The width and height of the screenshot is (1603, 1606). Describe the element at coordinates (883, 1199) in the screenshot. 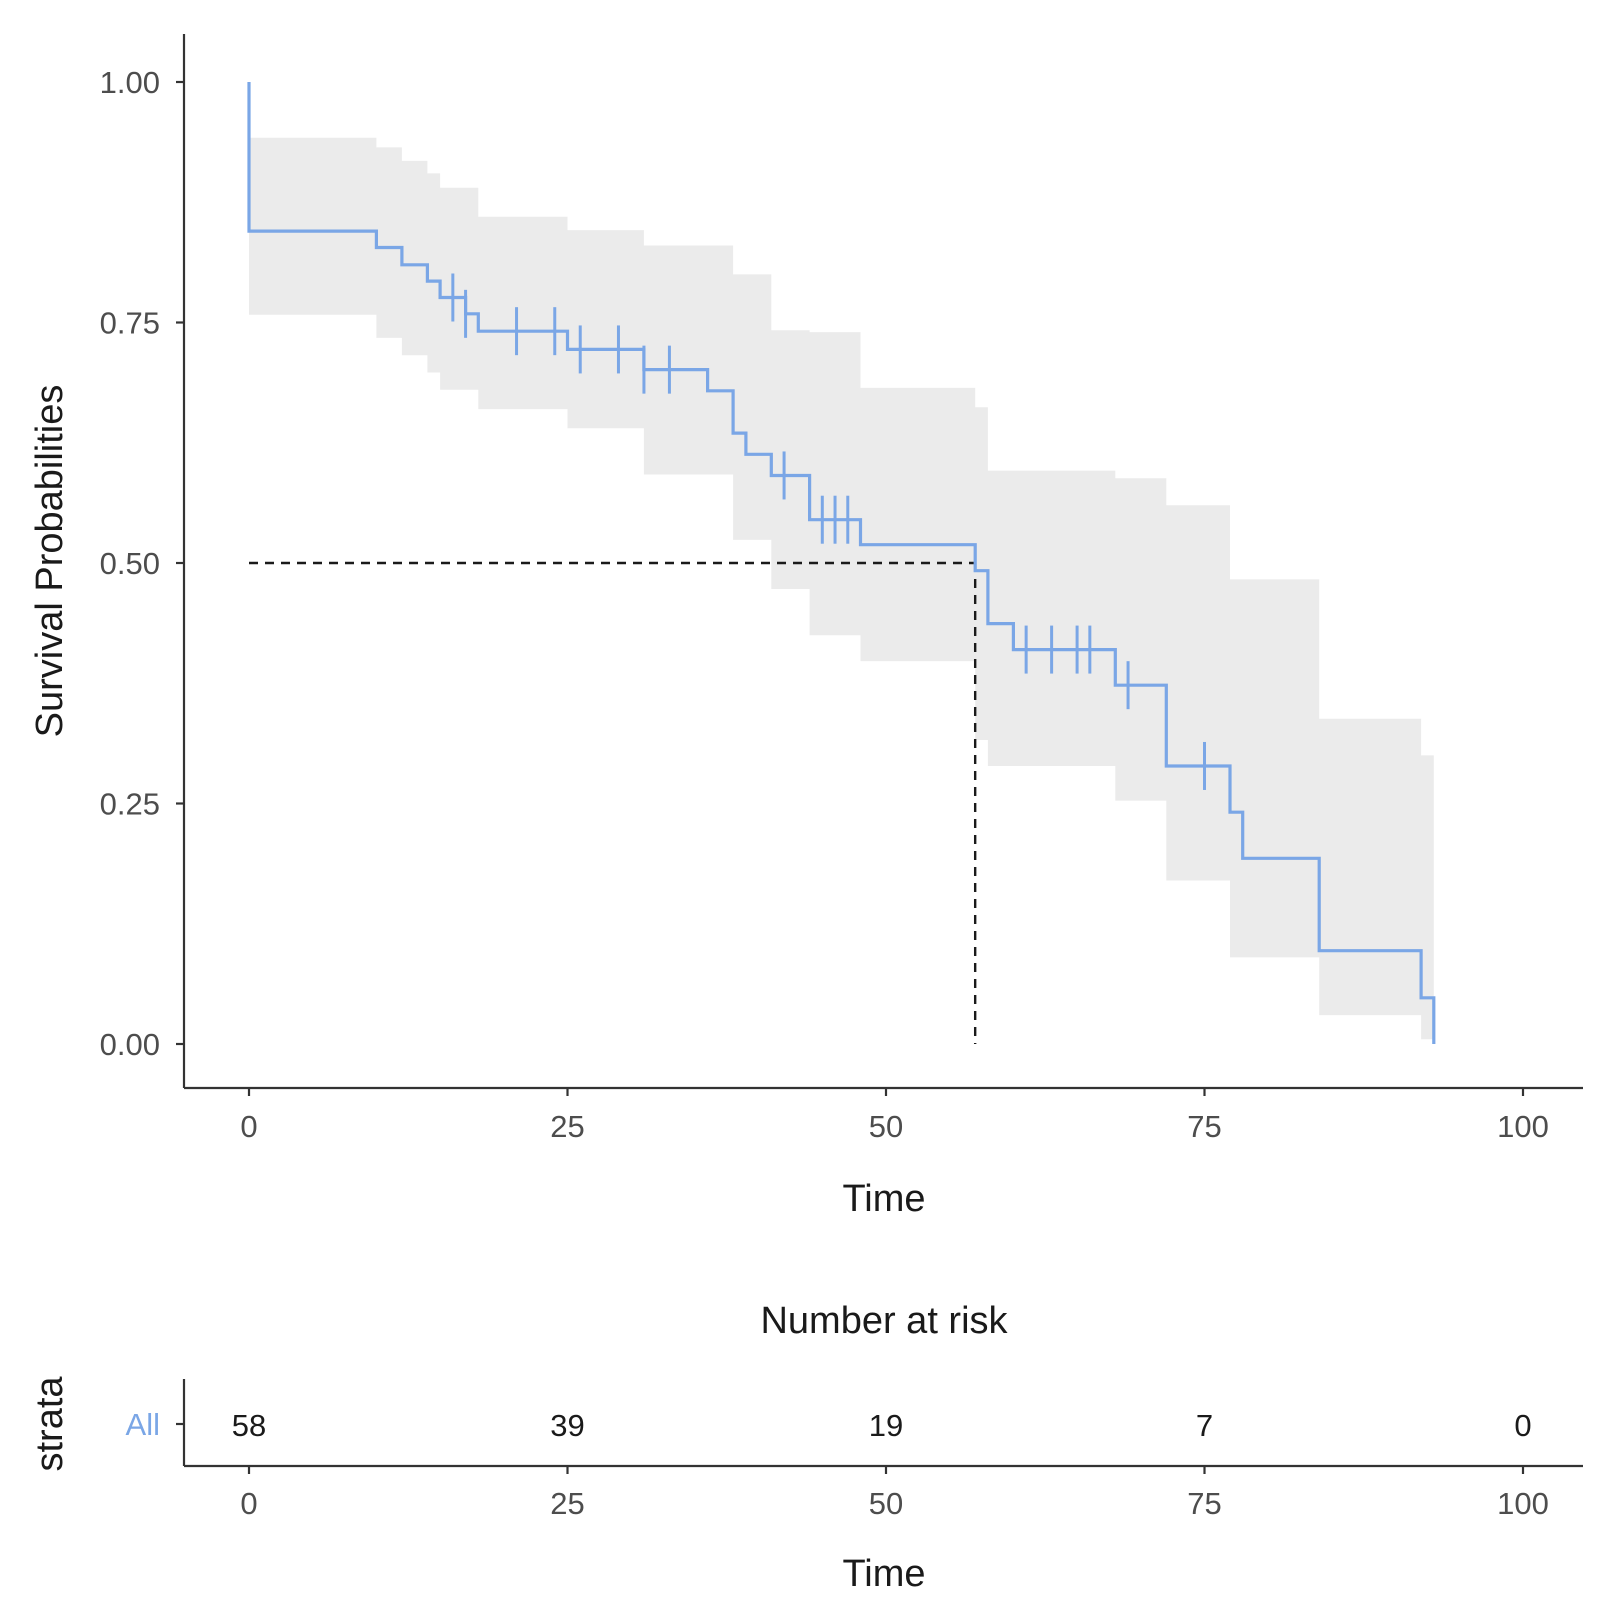

I see `x-axis-title: Time` at that location.